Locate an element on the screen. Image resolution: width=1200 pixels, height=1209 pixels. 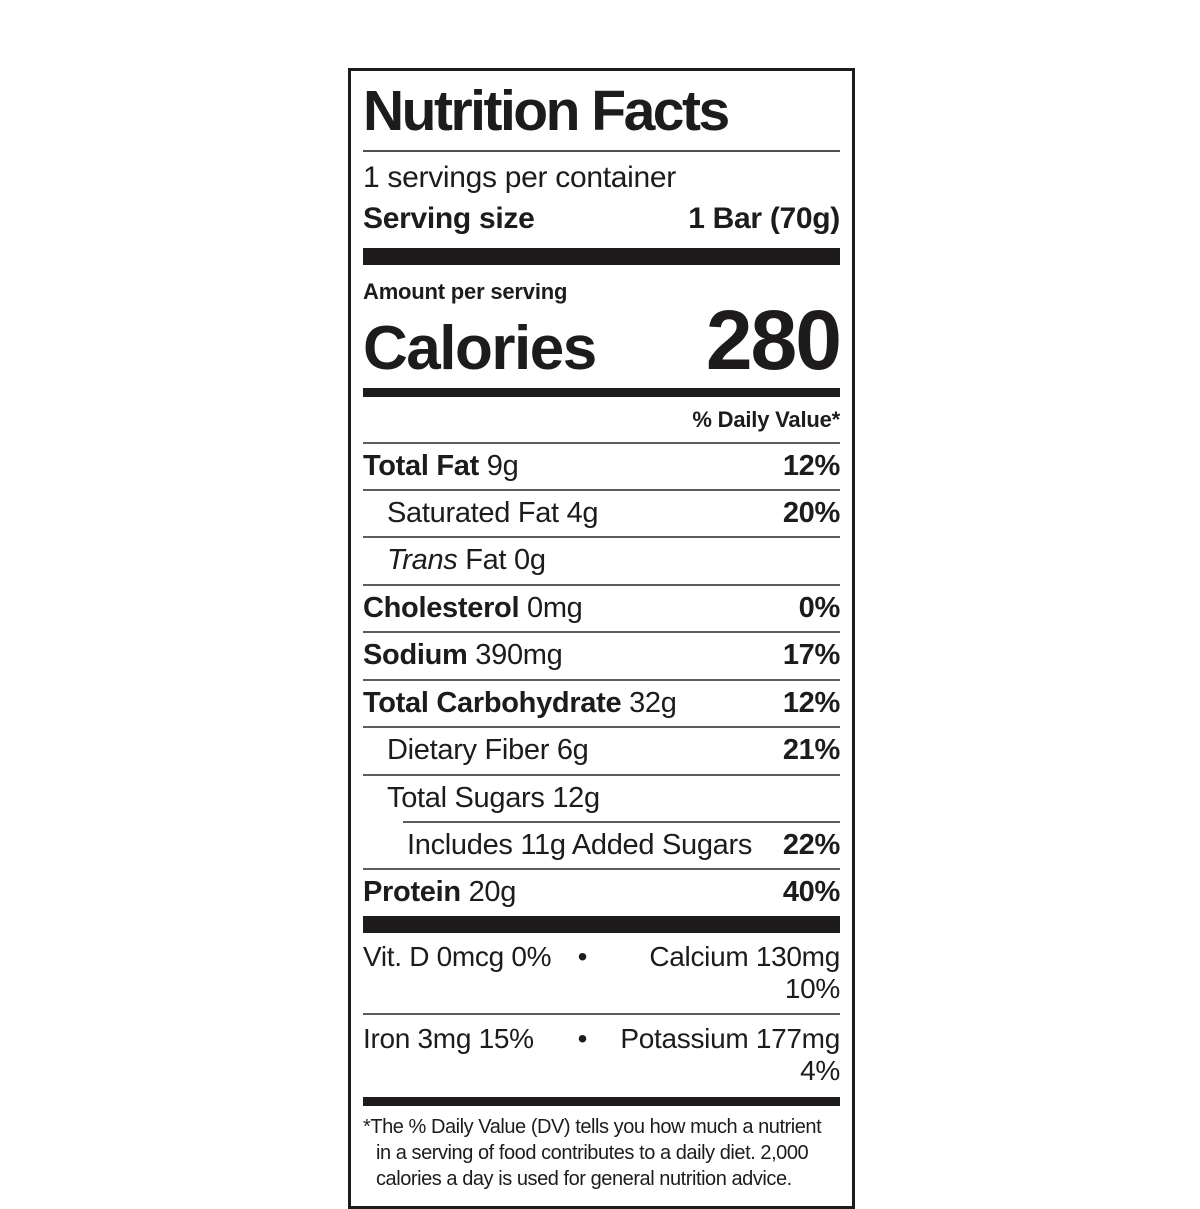
serving-size-label: Serving size is located at coordinates (449, 218).